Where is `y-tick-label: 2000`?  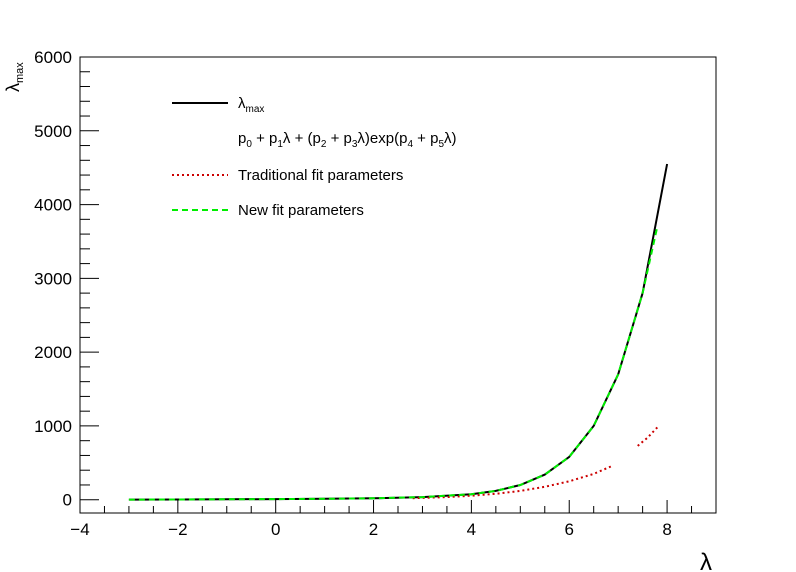
y-tick-label: 2000 is located at coordinates (53, 352).